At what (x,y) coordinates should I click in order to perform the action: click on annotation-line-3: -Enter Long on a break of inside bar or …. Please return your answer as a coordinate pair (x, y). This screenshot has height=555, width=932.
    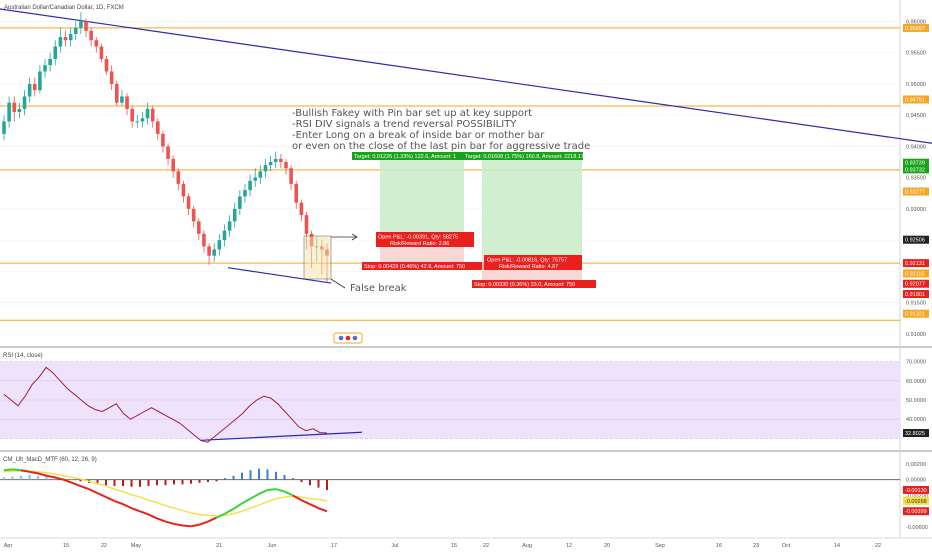
    Looking at the image, I should click on (418, 135).